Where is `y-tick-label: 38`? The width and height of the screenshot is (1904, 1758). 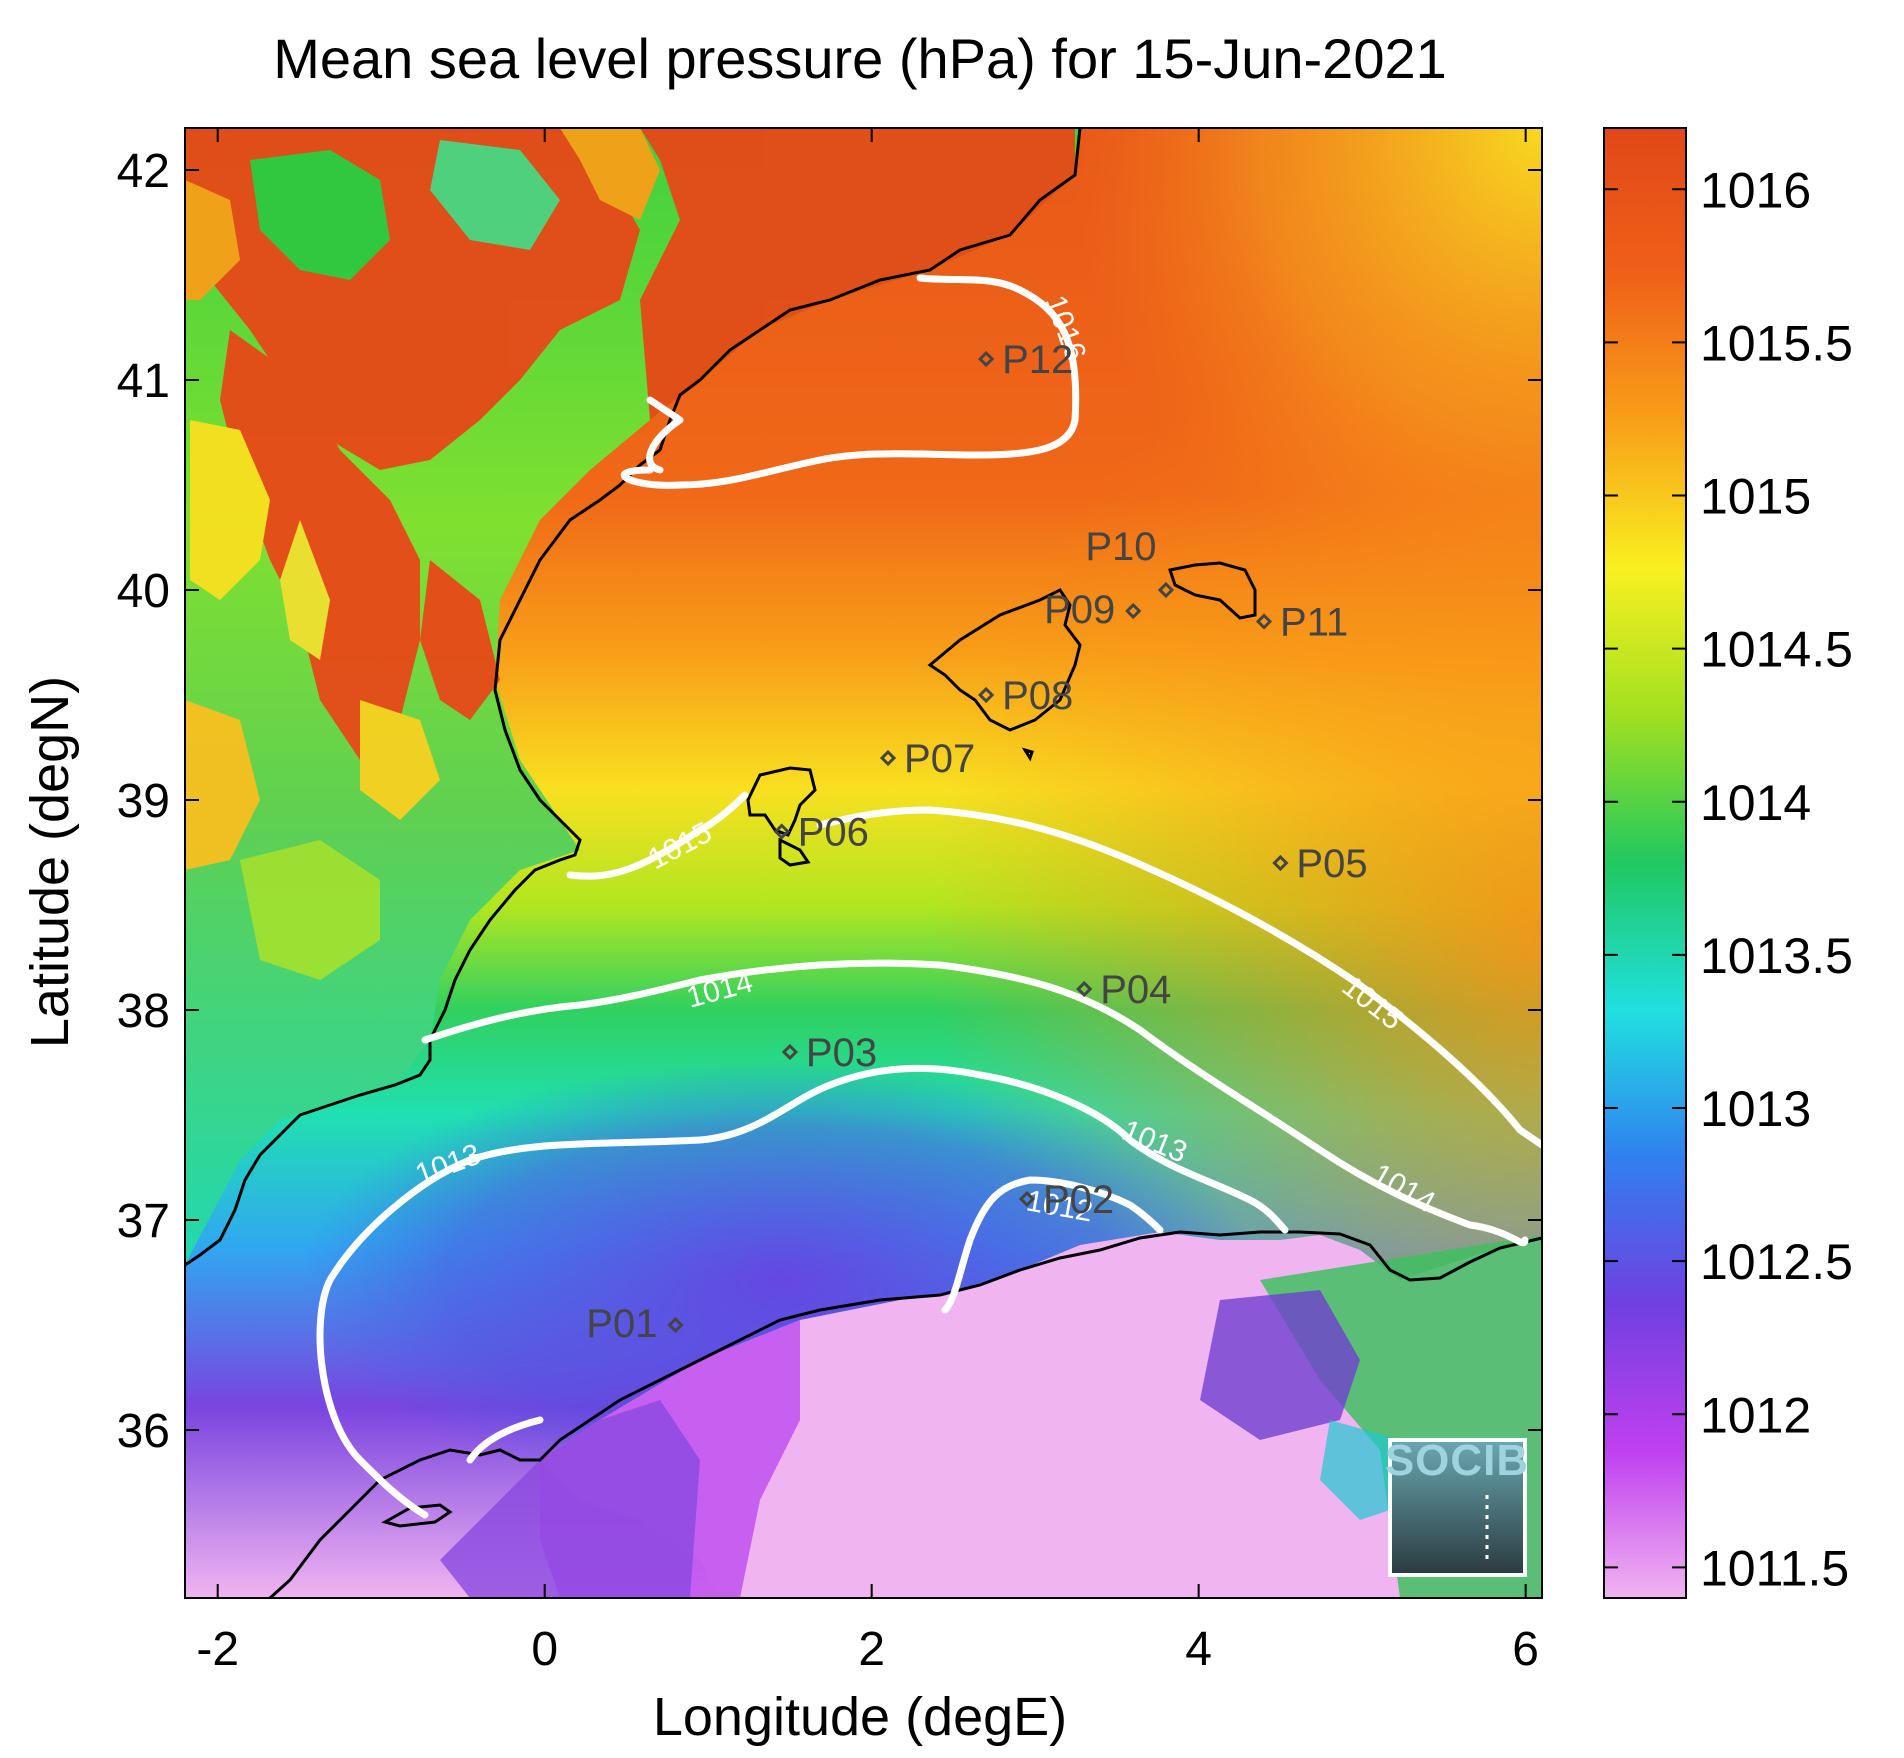
y-tick-label: 38 is located at coordinates (143, 1011).